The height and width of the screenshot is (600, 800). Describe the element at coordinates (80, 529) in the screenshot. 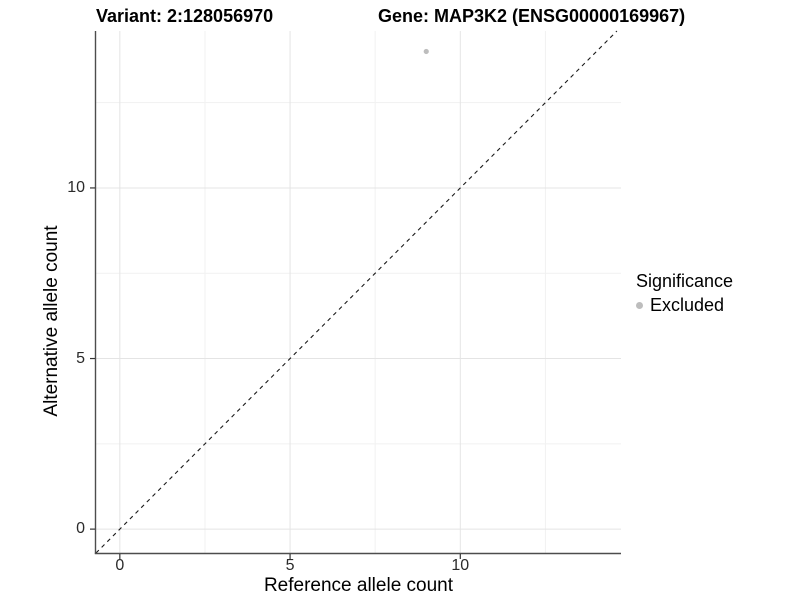

I see `y-tick-label: 0` at that location.